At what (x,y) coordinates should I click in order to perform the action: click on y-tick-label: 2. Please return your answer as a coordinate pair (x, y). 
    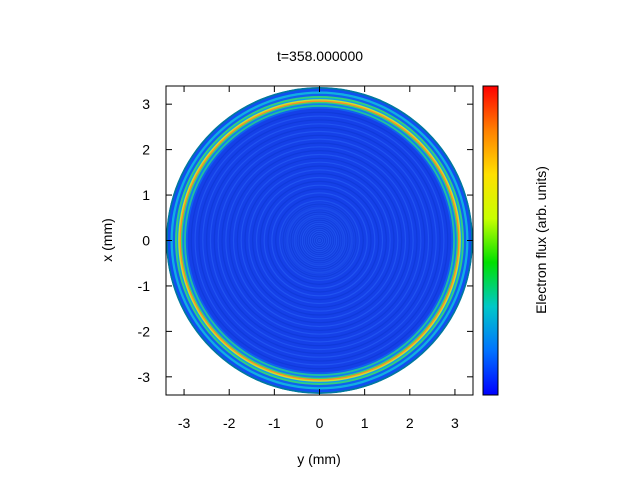
    Looking at the image, I should click on (146, 150).